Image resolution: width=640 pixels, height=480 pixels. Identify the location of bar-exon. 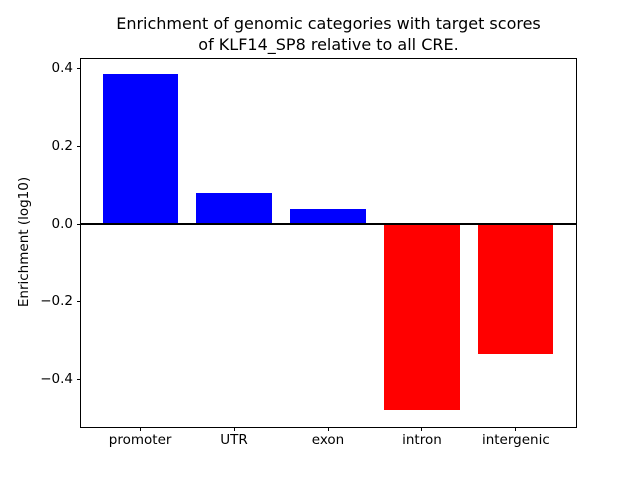
(328, 217).